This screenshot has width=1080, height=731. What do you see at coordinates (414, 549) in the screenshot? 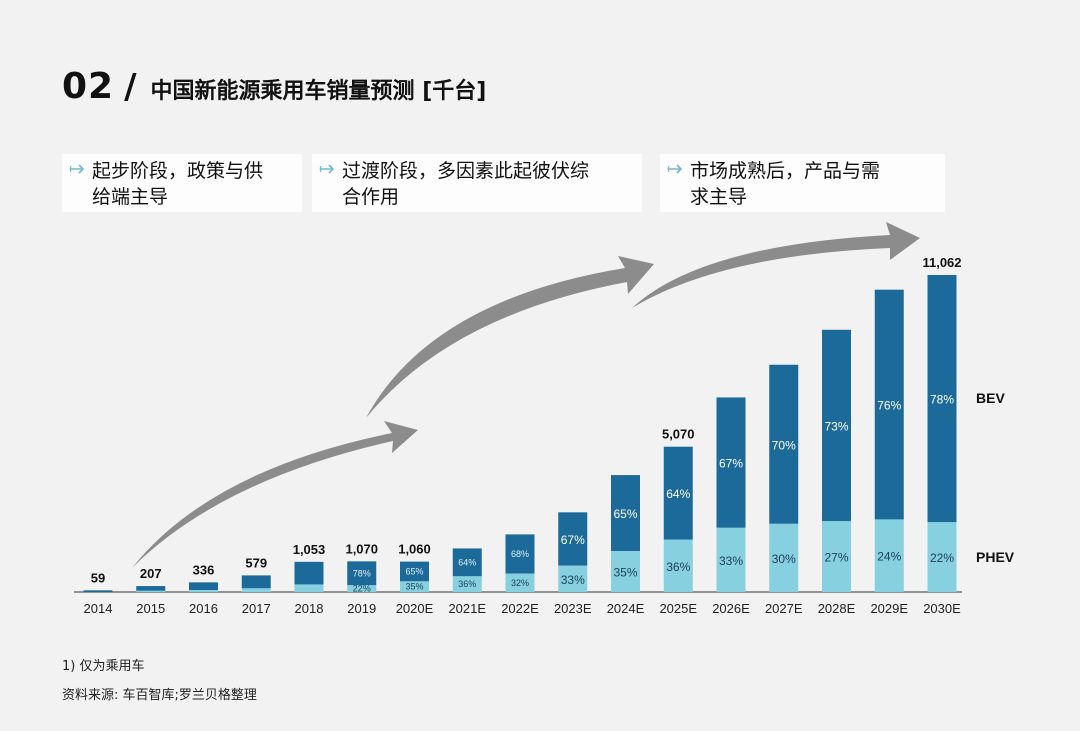
I see `total-label: 1,060` at bounding box center [414, 549].